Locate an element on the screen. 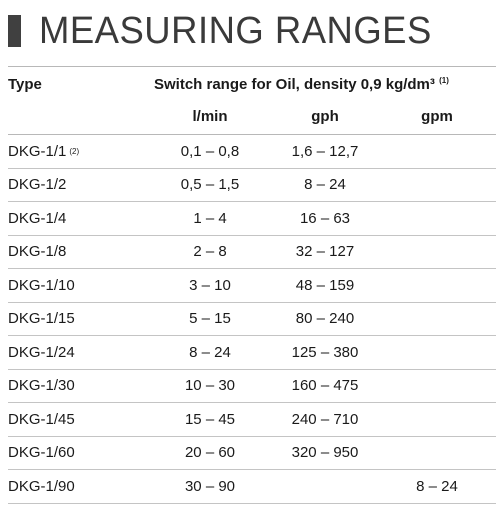 Image resolution: width=500 pixels, height=513 pixels. type-cell: DKG-1/24 is located at coordinates (41, 352).